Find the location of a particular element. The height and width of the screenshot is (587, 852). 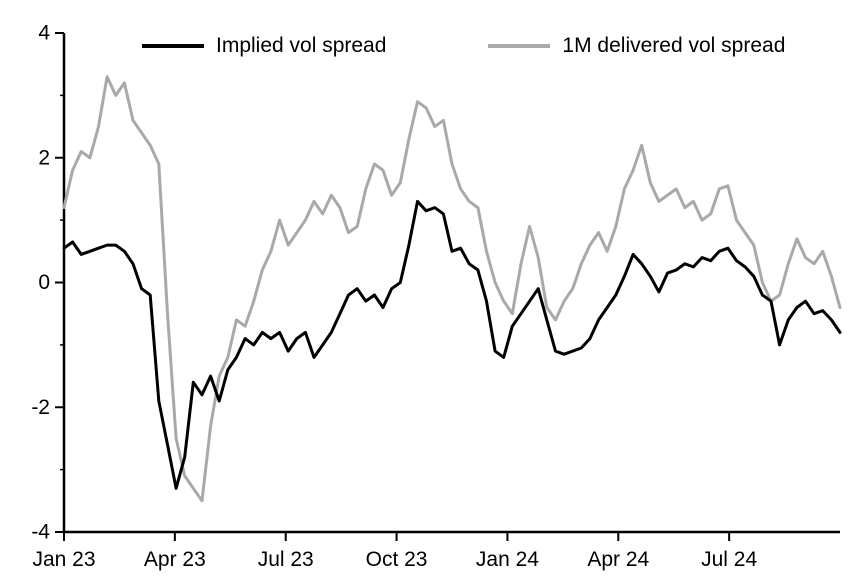

svg-text: Oct 23 is located at coordinates (397, 559).